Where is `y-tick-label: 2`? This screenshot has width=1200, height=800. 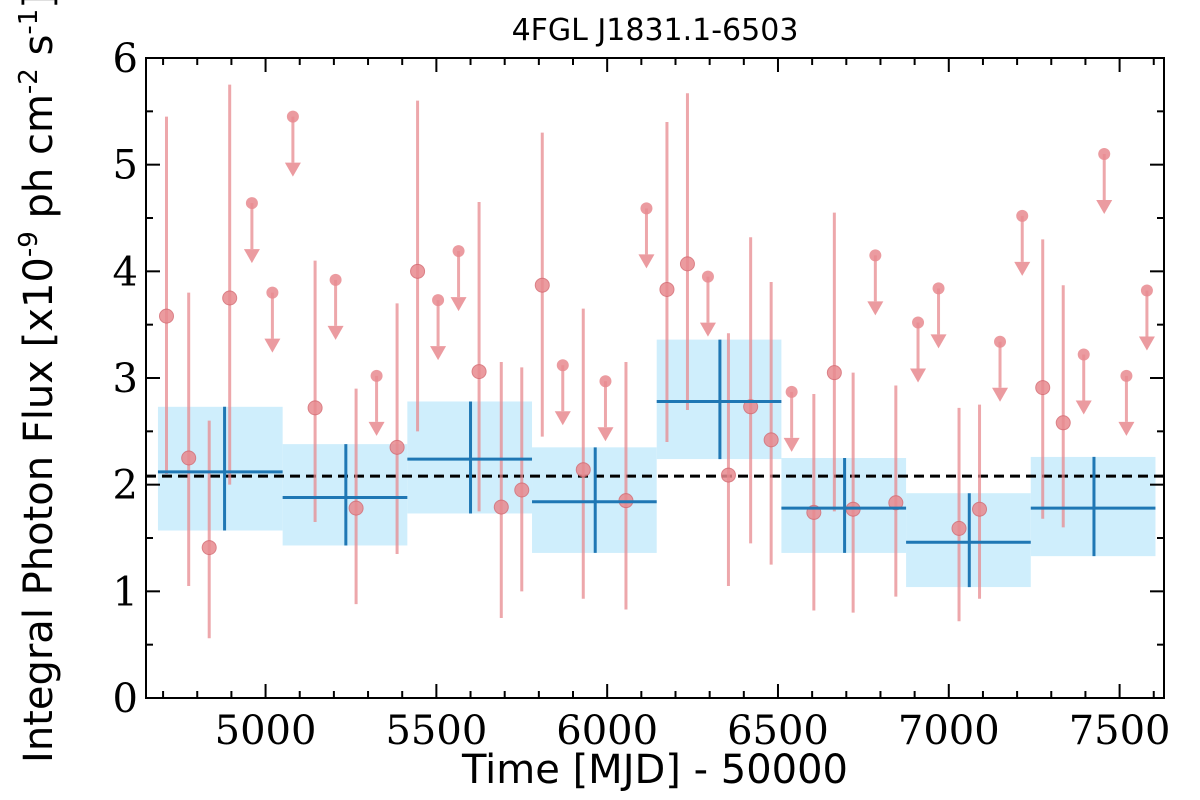 y-tick-label: 2 is located at coordinates (125, 486).